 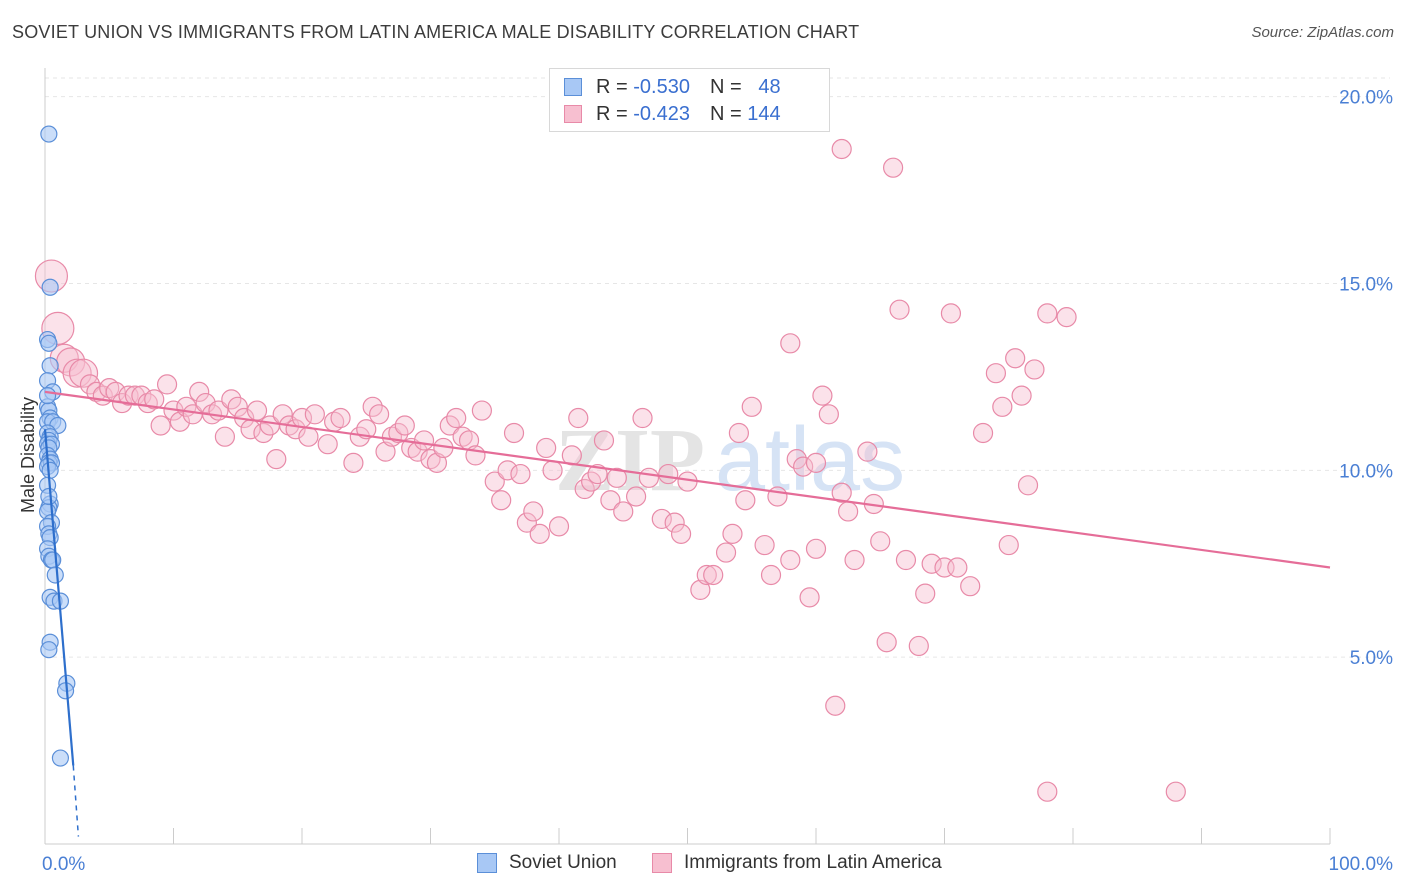 I want to click on y-tick-label: 10.0%, so click(x=1366, y=471).